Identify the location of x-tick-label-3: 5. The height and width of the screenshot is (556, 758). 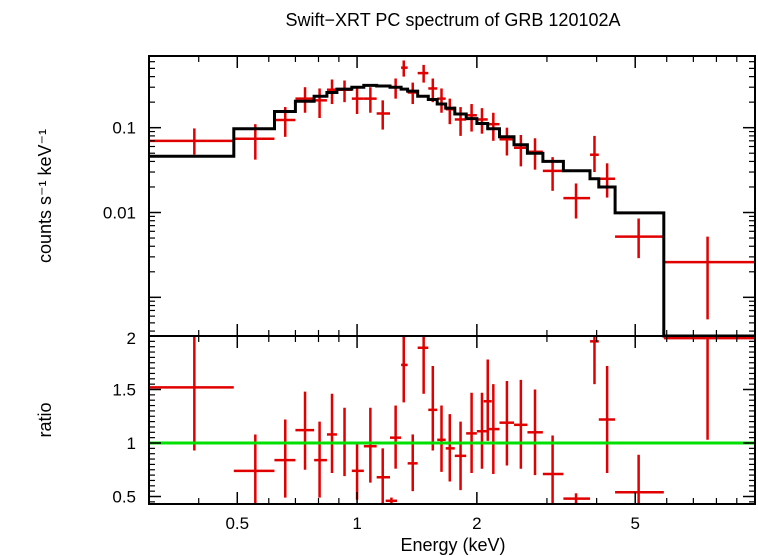
(634, 523).